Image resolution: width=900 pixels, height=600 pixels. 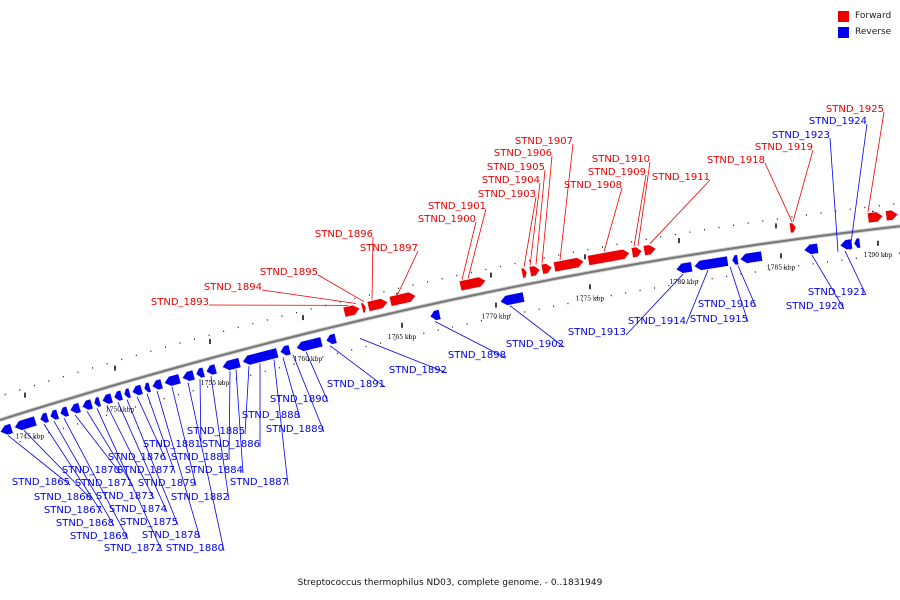 What do you see at coordinates (259, 482) in the screenshot?
I see `reverse-gene-label: STND_1887` at bounding box center [259, 482].